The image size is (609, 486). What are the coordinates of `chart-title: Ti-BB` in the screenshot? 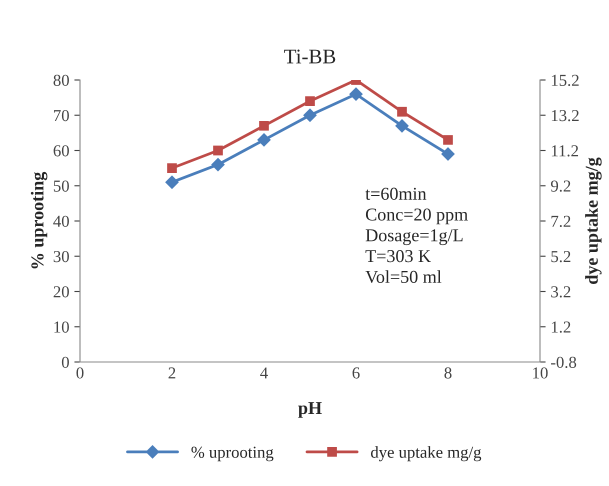 It's located at (310, 57).